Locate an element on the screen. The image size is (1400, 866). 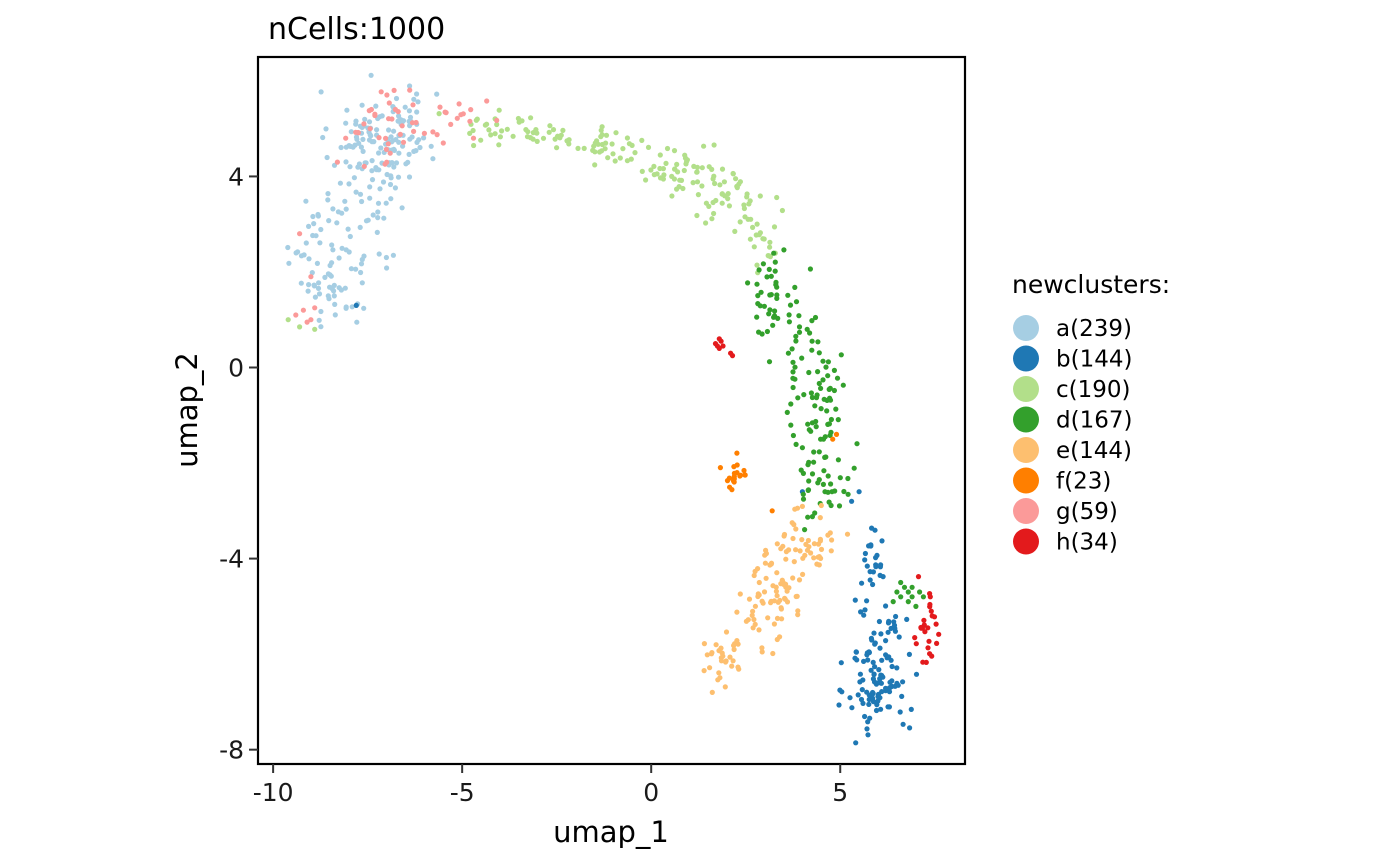
legend-label: f(23) is located at coordinates (1083, 482).